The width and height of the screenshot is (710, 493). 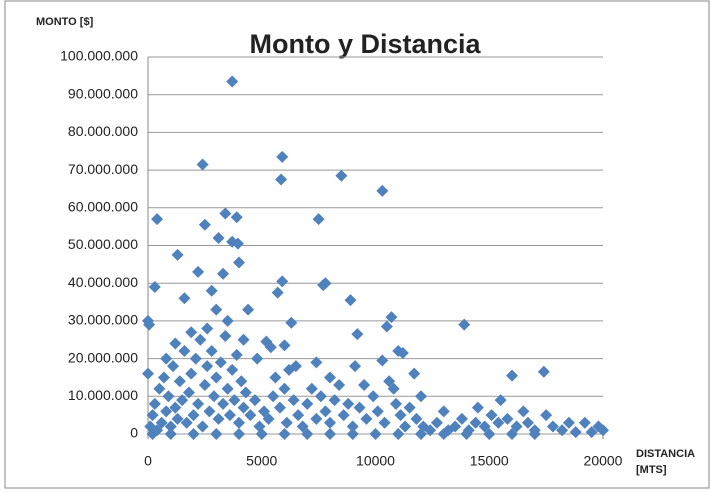 What do you see at coordinates (99, 56) in the screenshot?
I see `y-tick-label: 100.000.000` at bounding box center [99, 56].